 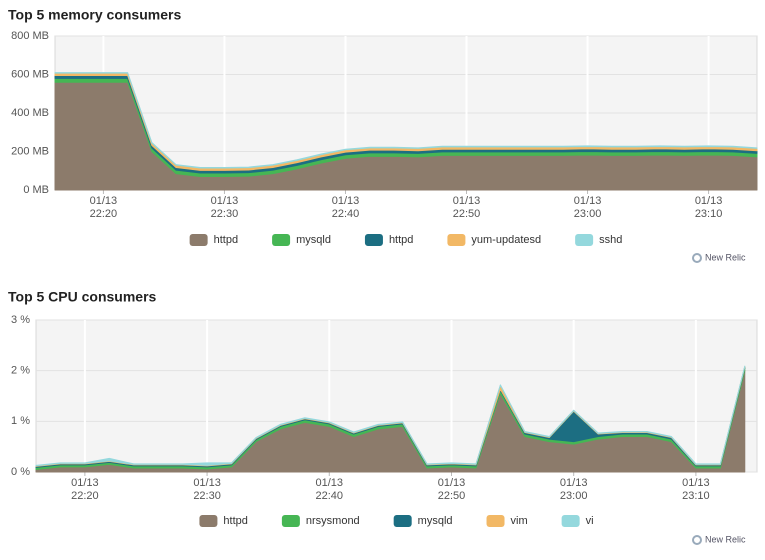 What do you see at coordinates (82, 297) in the screenshot?
I see `chart-title: Top 5 CPU consumers` at bounding box center [82, 297].